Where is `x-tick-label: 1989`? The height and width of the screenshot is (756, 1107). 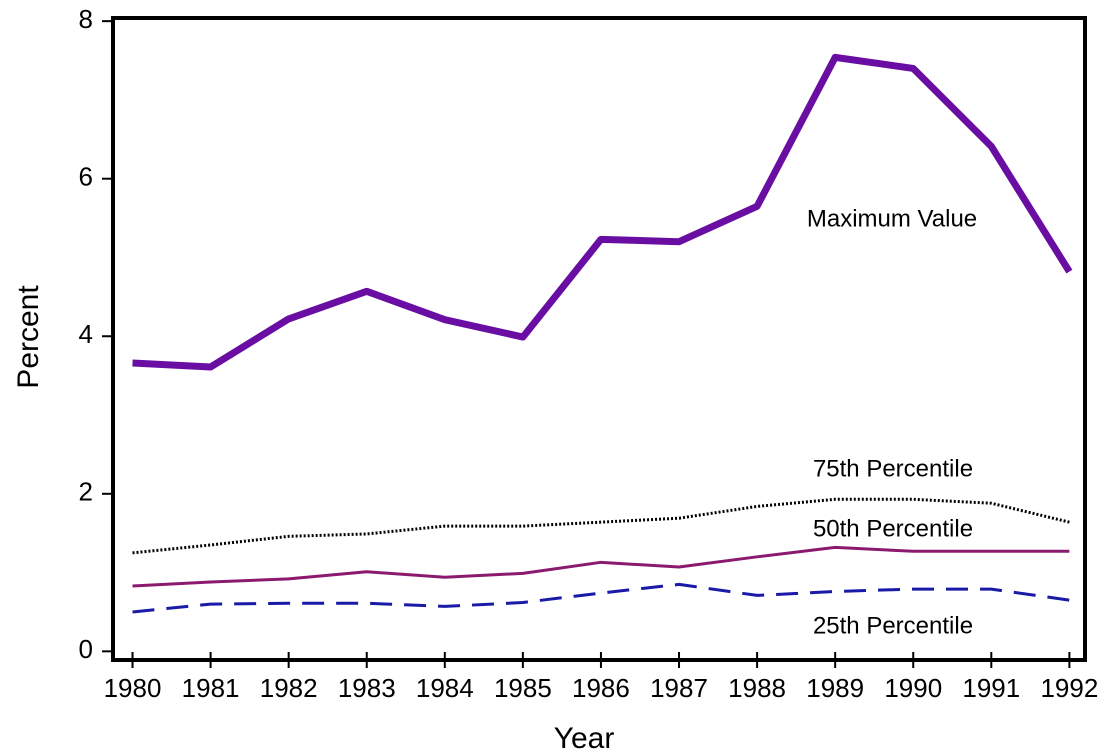 x-tick-label: 1989 is located at coordinates (835, 688).